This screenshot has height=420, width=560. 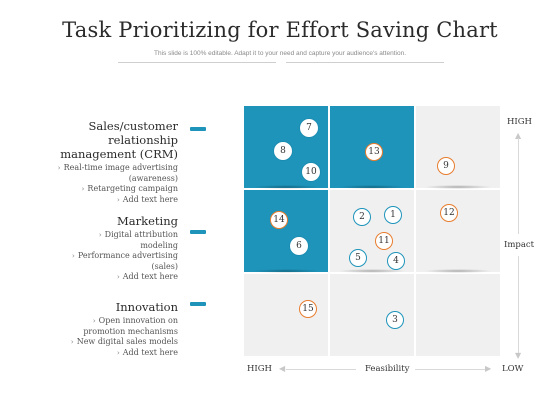 What do you see at coordinates (519, 245) in the screenshot?
I see `y-axis-label: Impact` at bounding box center [519, 245].